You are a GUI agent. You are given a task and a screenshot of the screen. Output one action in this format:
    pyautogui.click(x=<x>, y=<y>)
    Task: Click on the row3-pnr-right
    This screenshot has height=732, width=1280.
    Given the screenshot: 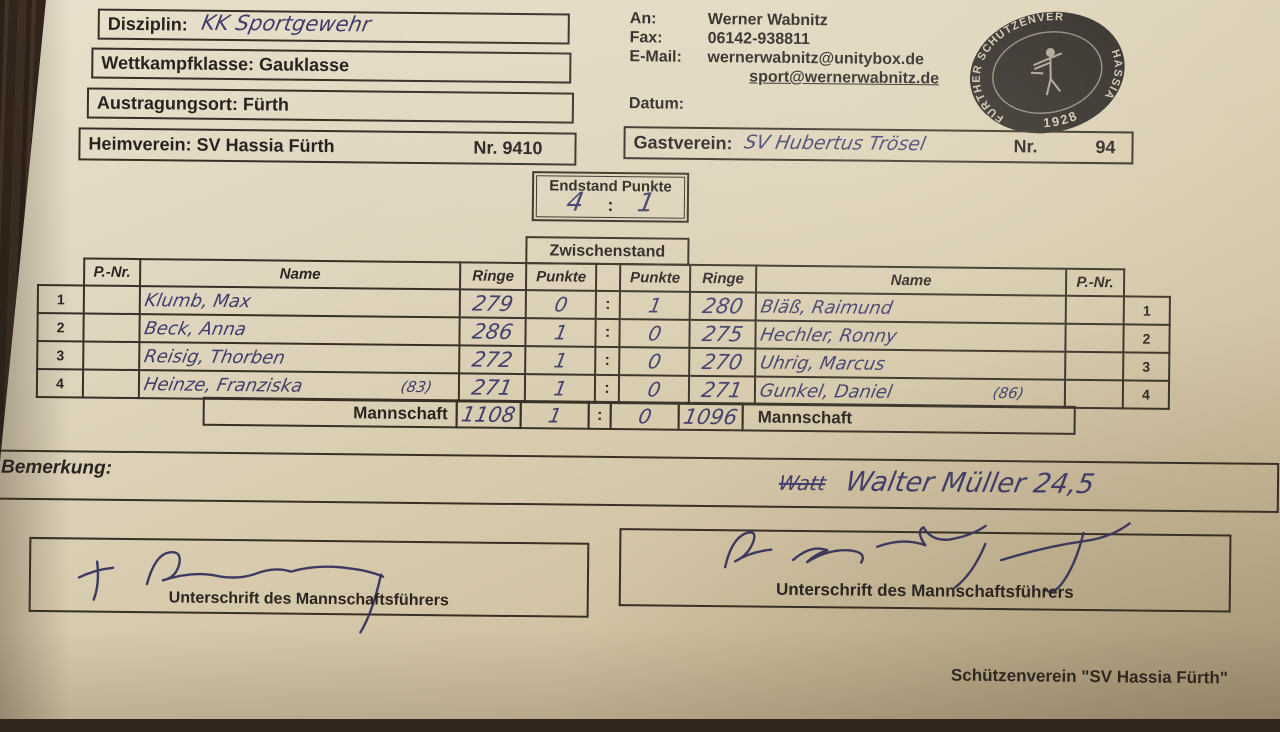 What is the action you would take?
    pyautogui.click(x=1094, y=366)
    